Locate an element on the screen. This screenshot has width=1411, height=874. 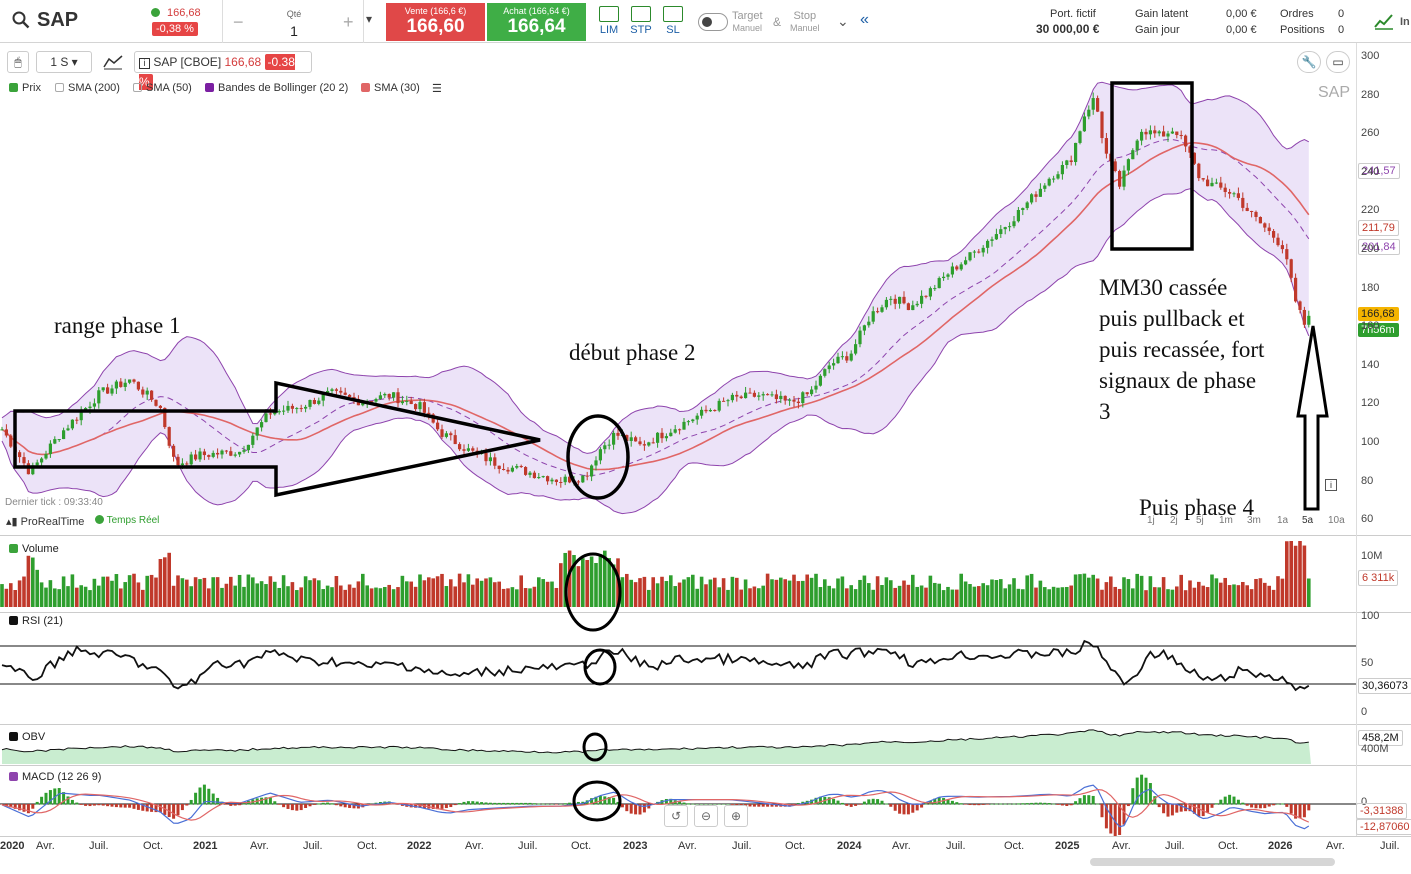
period-3m: 3m is located at coordinates (1254, 520).